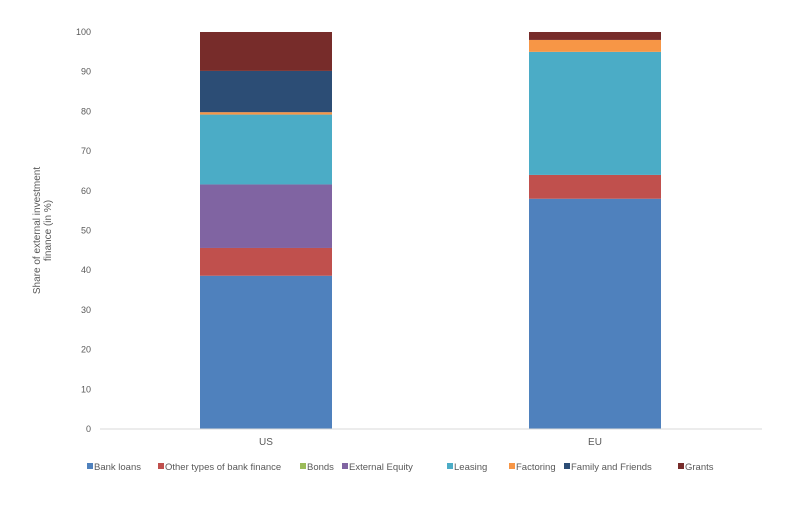 The height and width of the screenshot is (505, 800). I want to click on bar-segment-us-leasing, so click(266, 149).